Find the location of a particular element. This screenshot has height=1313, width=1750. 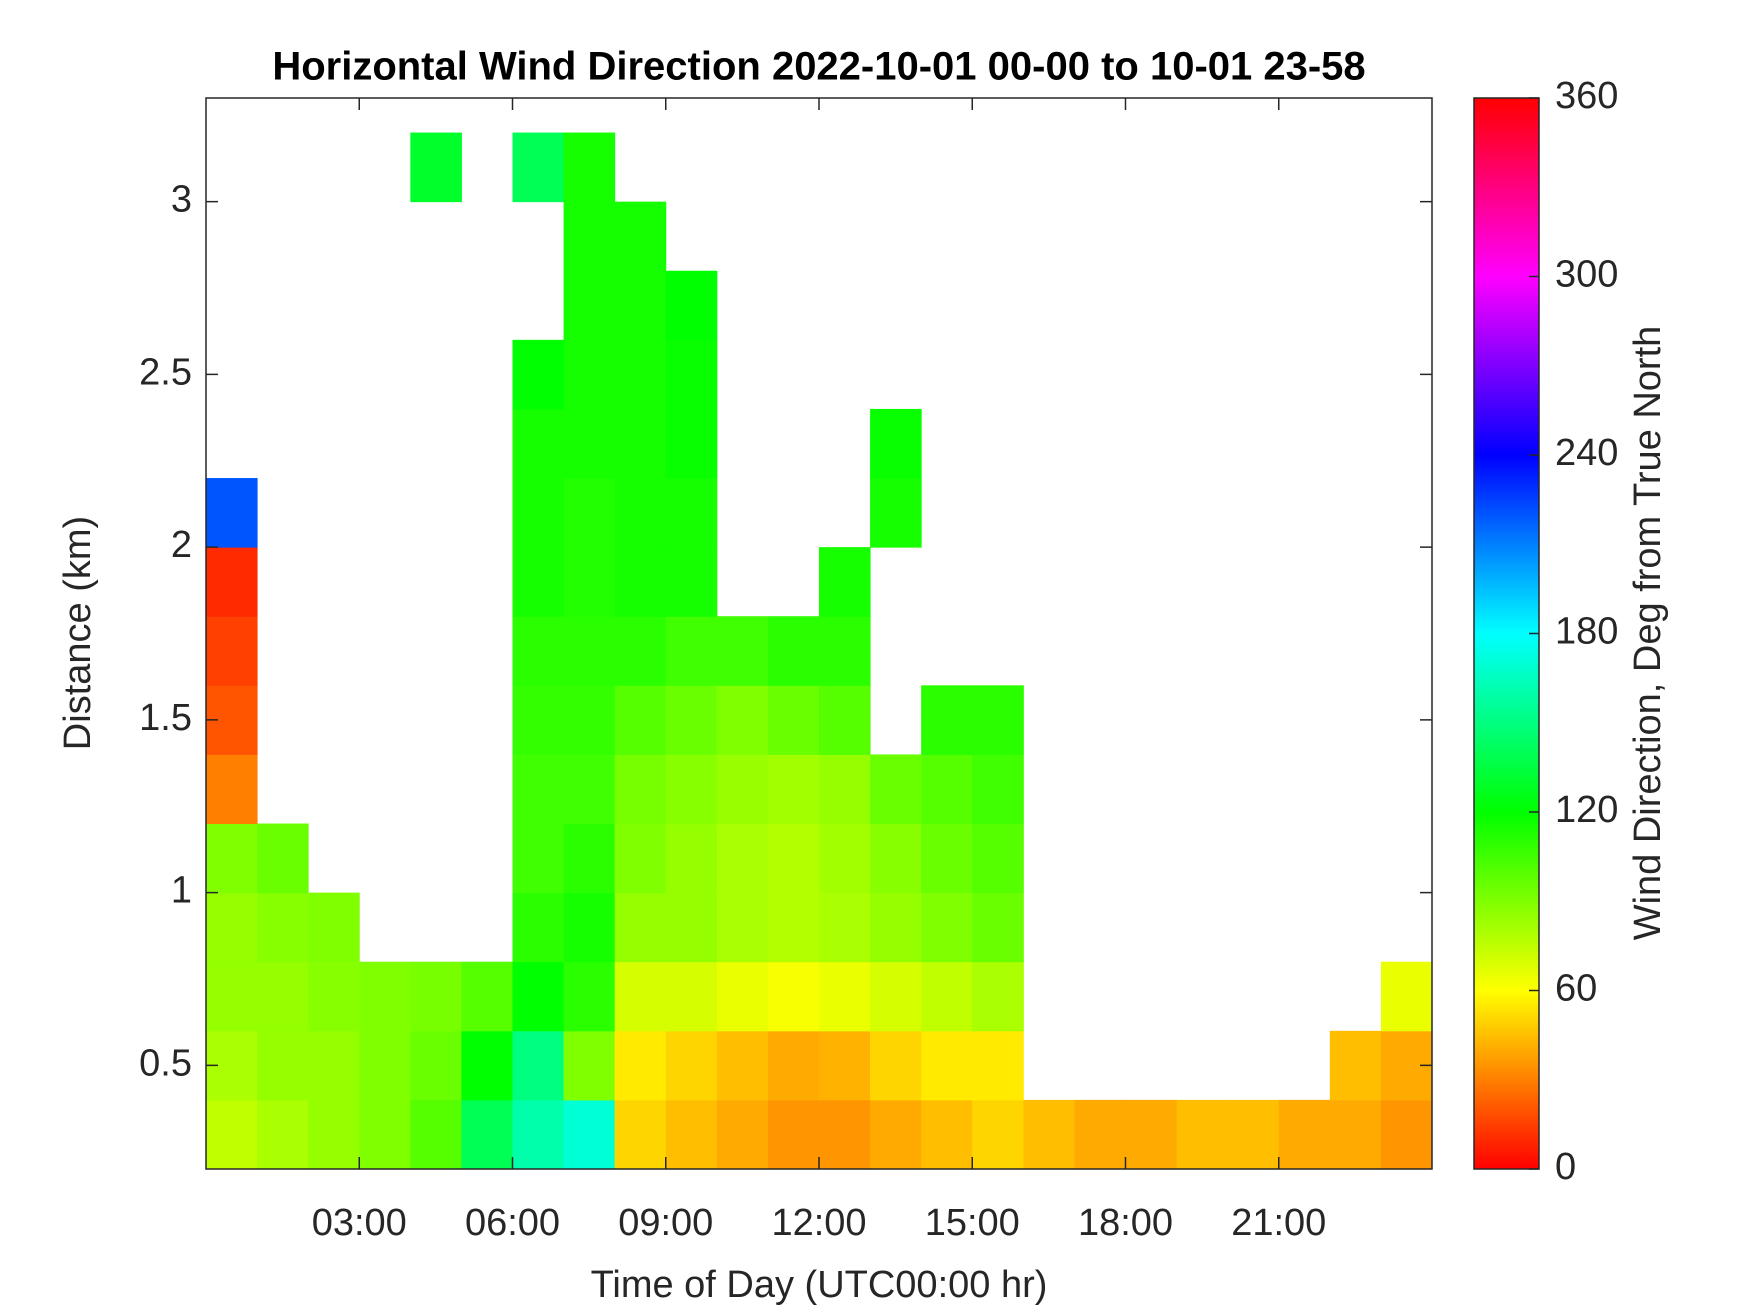

x-tick-label: 03:00 is located at coordinates (359, 1223).